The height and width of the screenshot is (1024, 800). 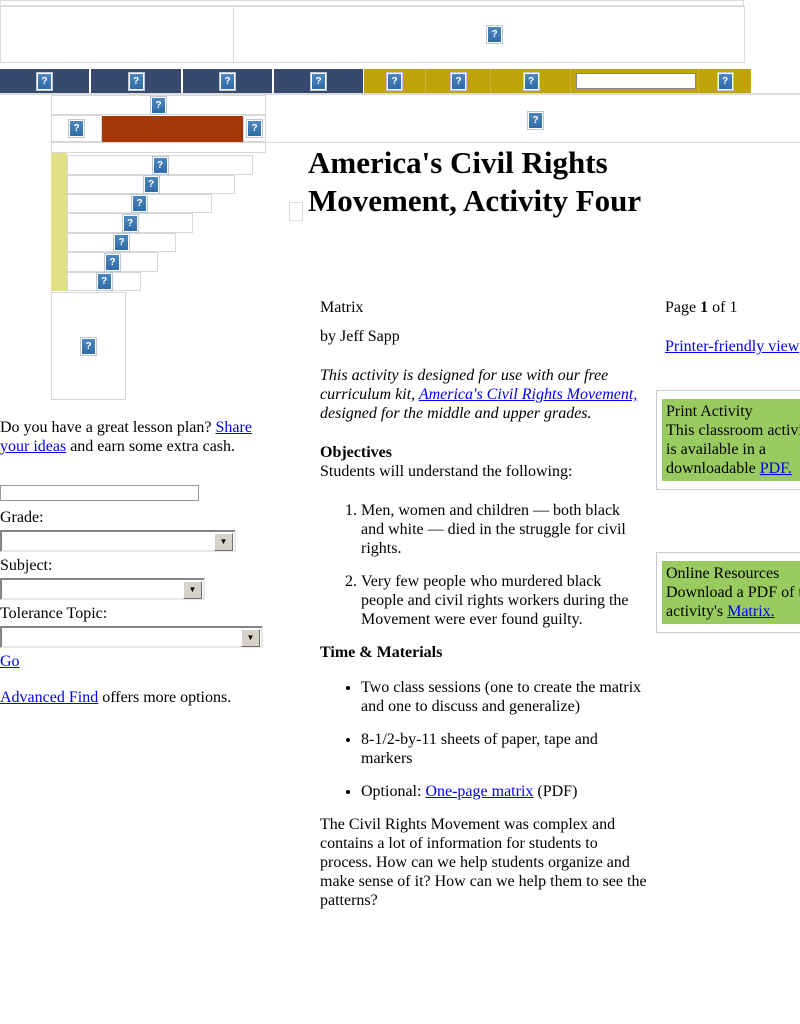 What do you see at coordinates (10, 661) in the screenshot?
I see `go-link: Go` at bounding box center [10, 661].